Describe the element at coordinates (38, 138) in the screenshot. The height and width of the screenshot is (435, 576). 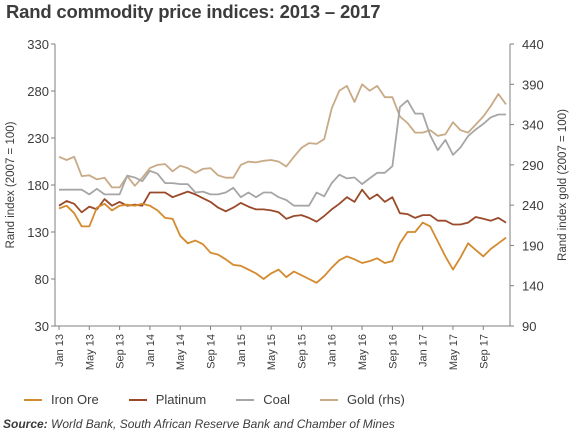
I see `left-tick-label: 230` at that location.